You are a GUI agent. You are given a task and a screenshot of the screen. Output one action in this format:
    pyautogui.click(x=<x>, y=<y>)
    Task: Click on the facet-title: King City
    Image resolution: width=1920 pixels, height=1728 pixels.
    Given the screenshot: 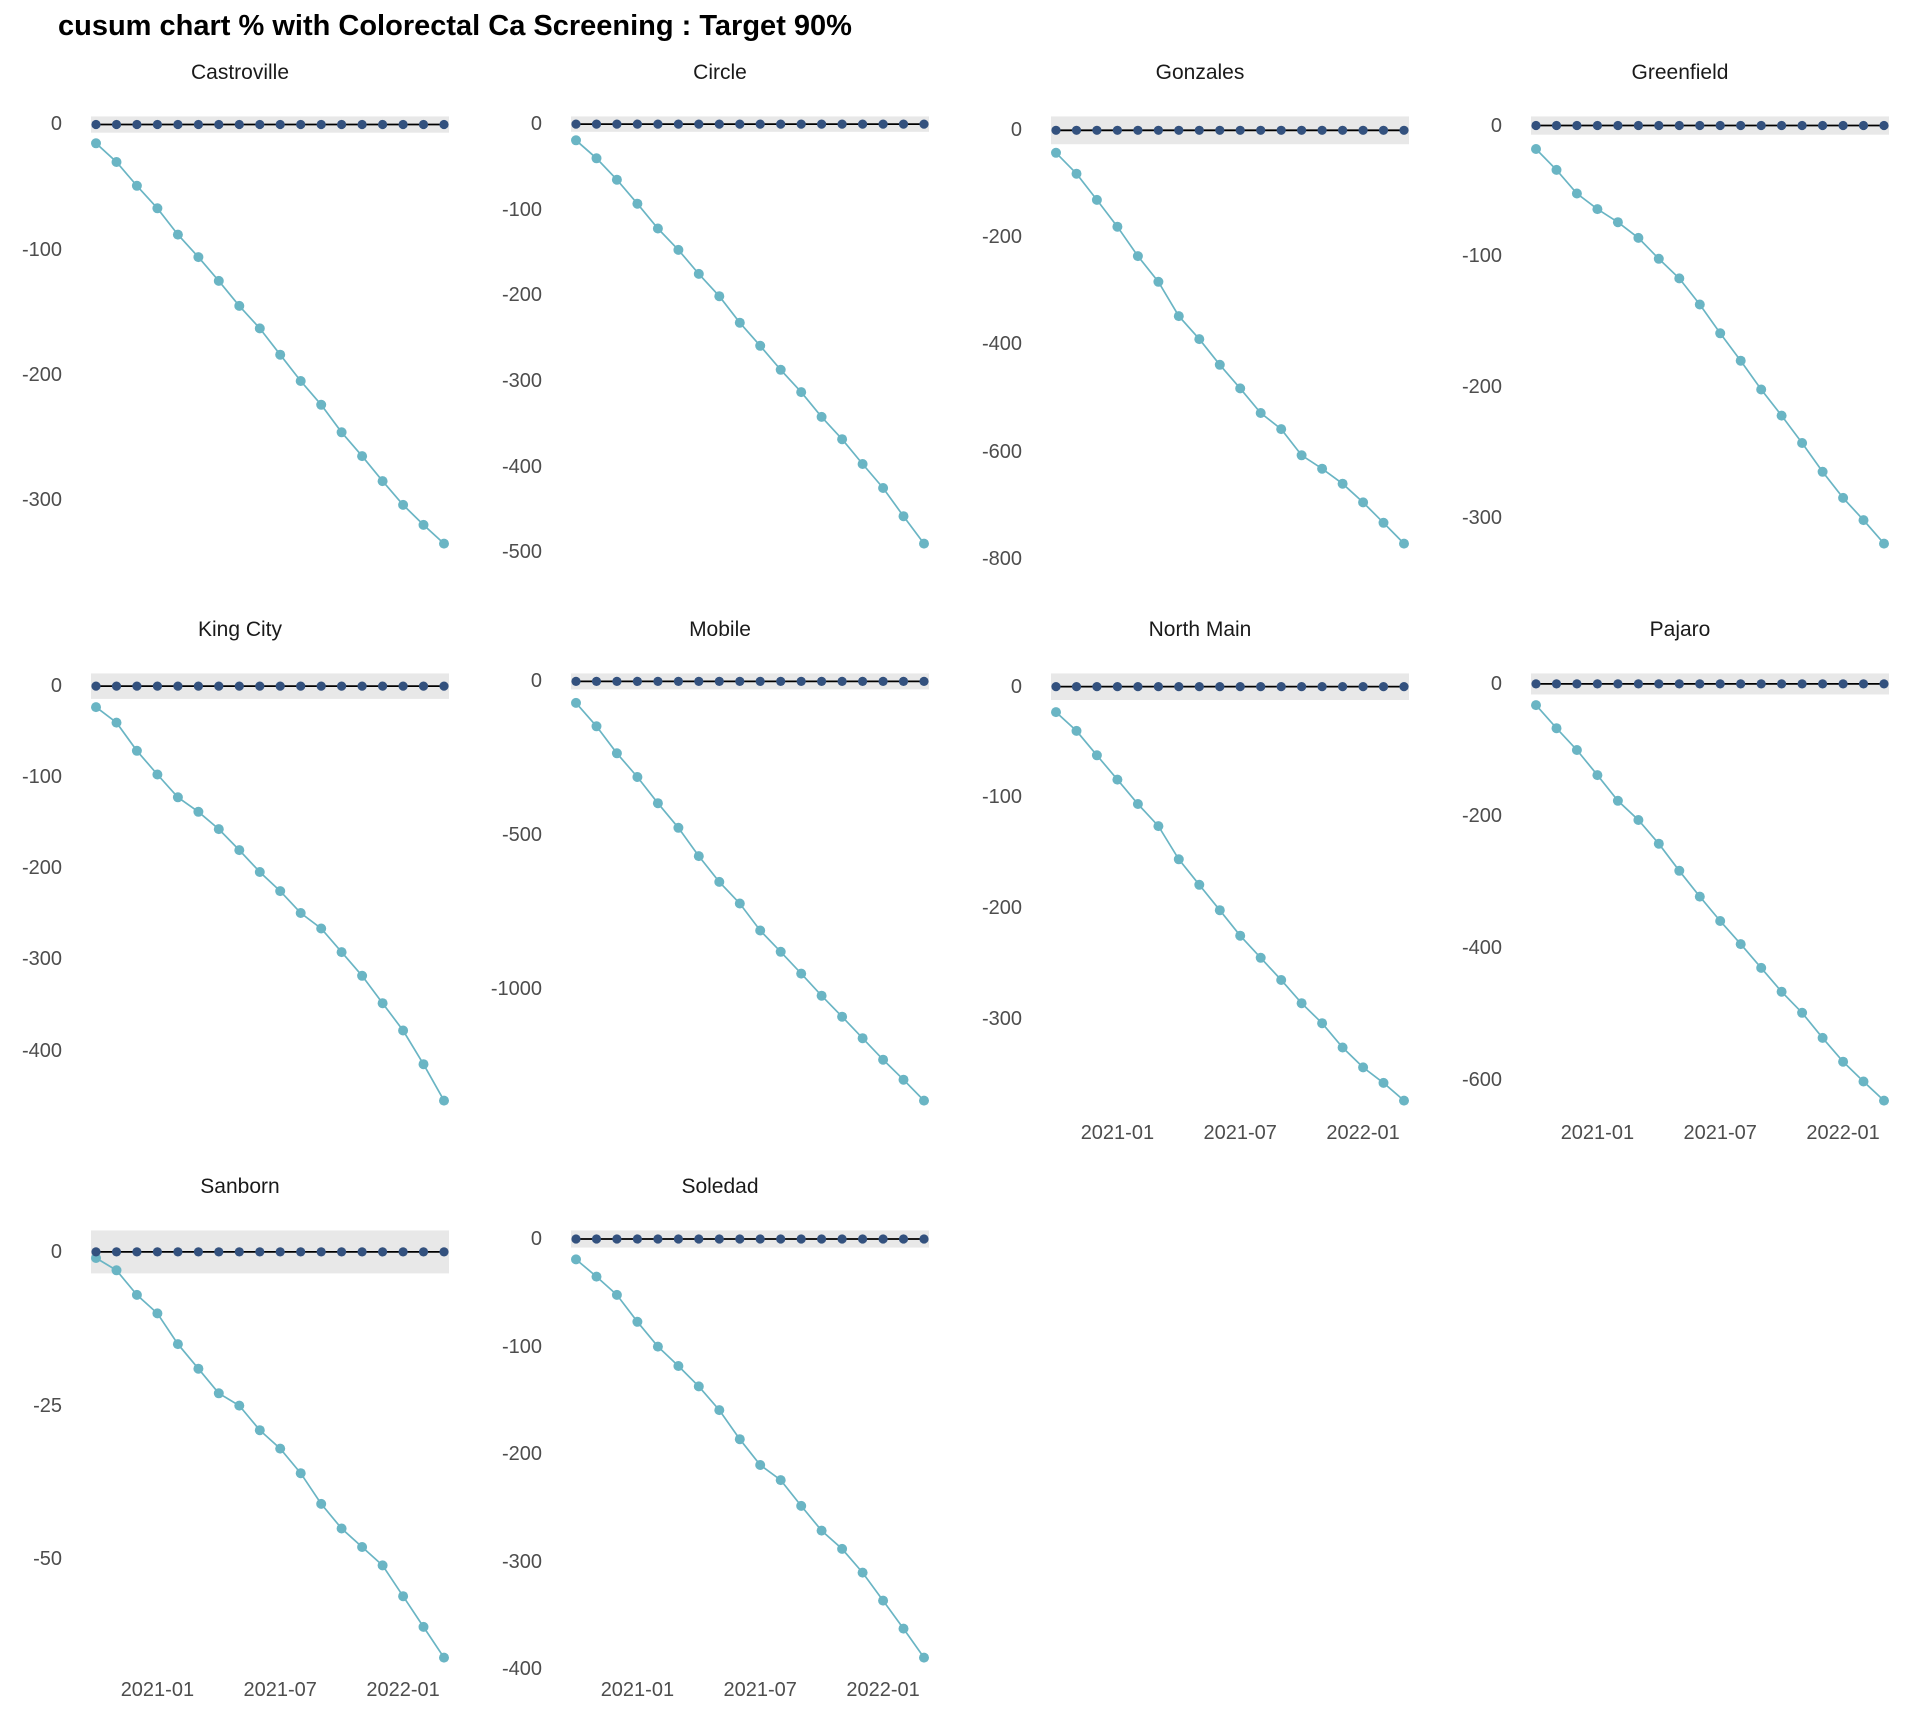 What is the action you would take?
    pyautogui.click(x=240, y=629)
    